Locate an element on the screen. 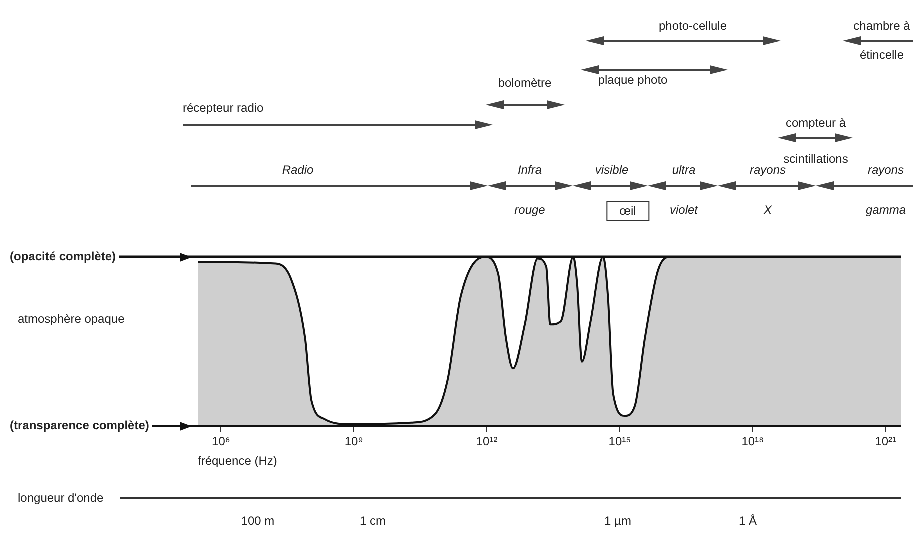 The width and height of the screenshot is (921, 545). text: visible is located at coordinates (612, 170).